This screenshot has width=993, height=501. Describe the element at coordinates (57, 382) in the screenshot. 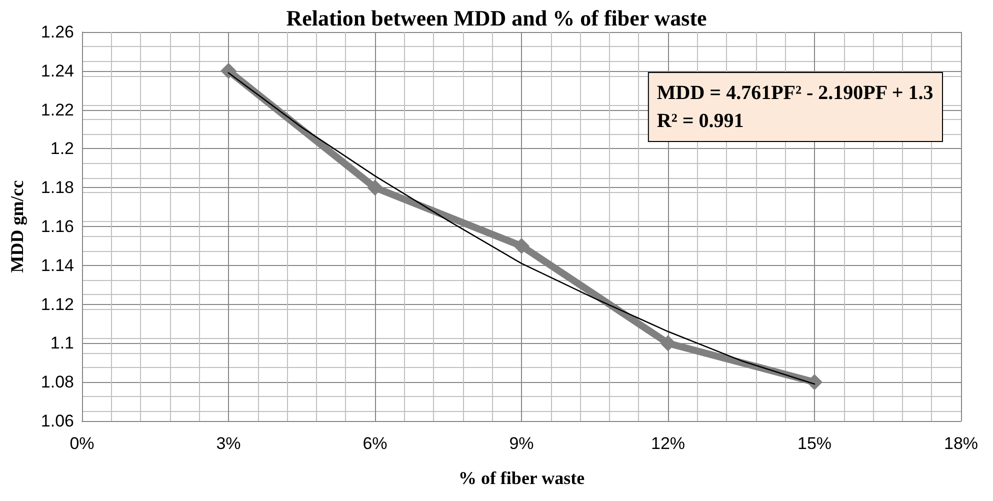

I see `y-tick-label: 1.08` at that location.